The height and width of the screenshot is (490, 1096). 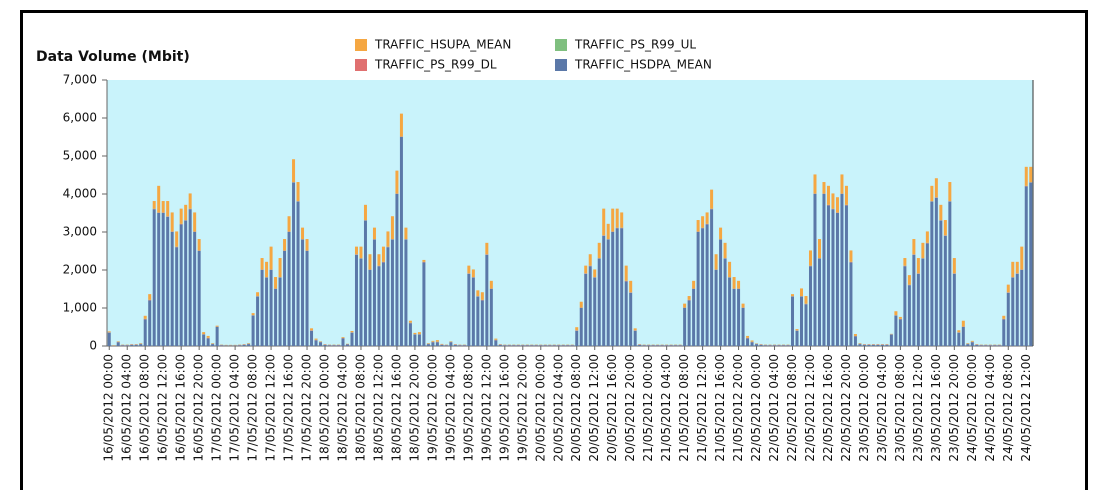 I want to click on x-tick-label: 24/05/2012 00:00, so click(x=972, y=408).